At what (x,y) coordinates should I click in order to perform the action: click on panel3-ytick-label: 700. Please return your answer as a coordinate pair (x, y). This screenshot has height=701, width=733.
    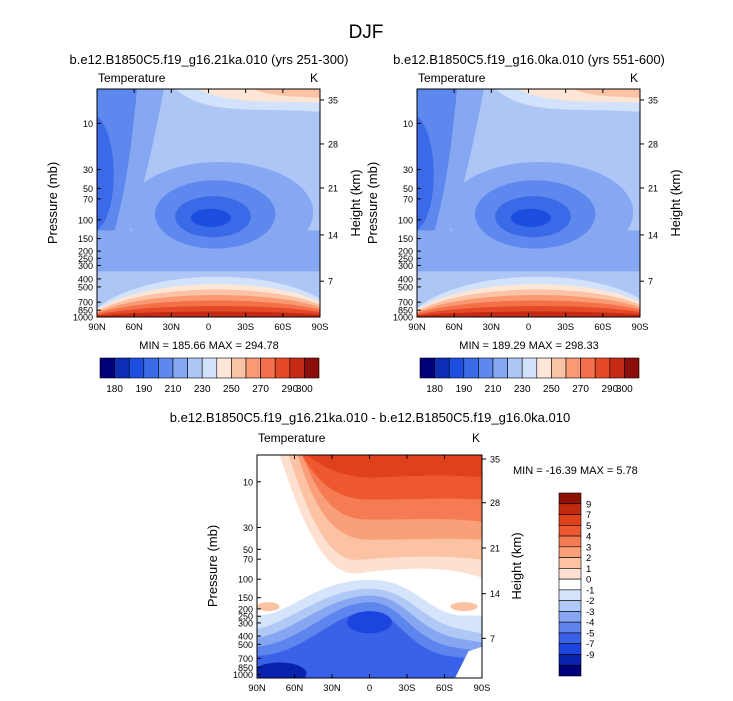
    Looking at the image, I should click on (245, 659).